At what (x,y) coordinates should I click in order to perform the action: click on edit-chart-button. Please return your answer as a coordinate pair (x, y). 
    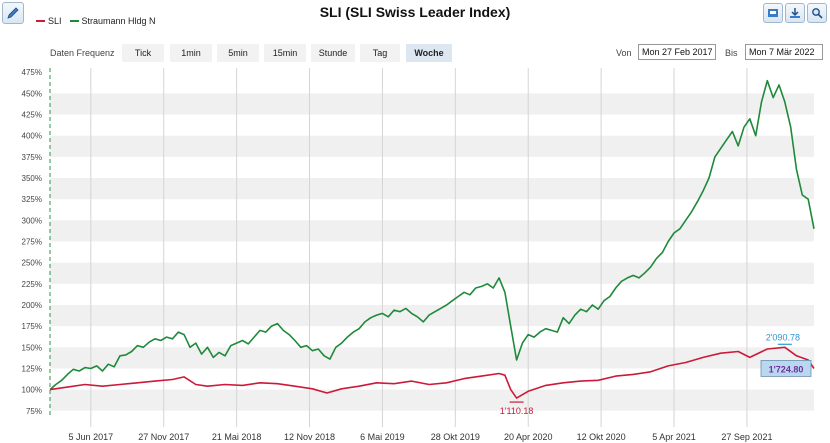
    Looking at the image, I should click on (13, 13).